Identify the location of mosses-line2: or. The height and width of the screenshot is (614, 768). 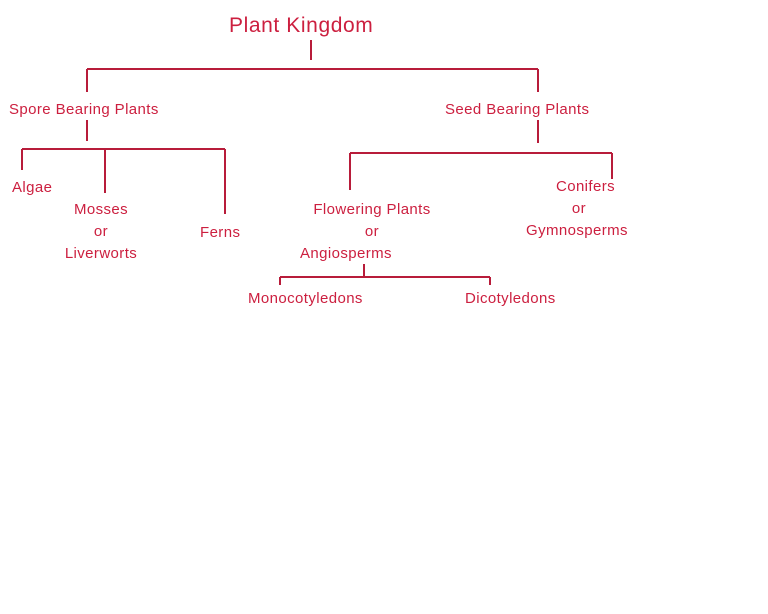
(101, 231).